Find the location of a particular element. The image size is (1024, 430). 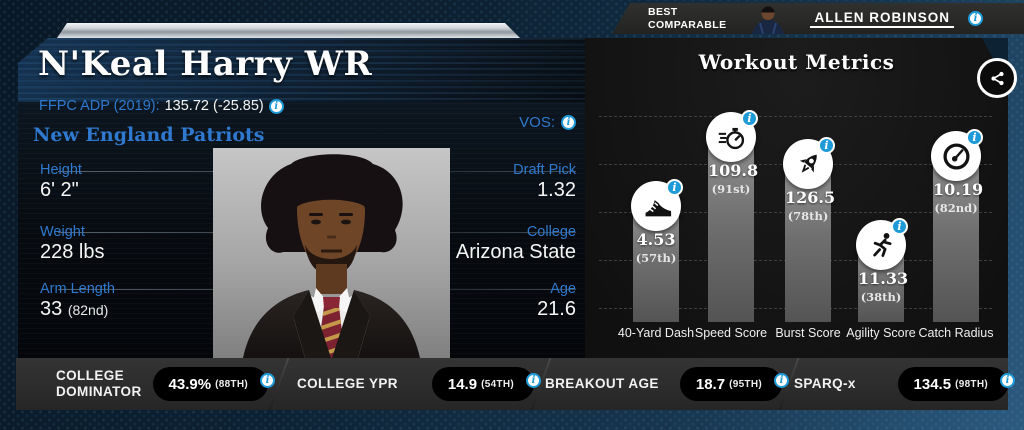

attribute-label: Weight is located at coordinates (62, 232).